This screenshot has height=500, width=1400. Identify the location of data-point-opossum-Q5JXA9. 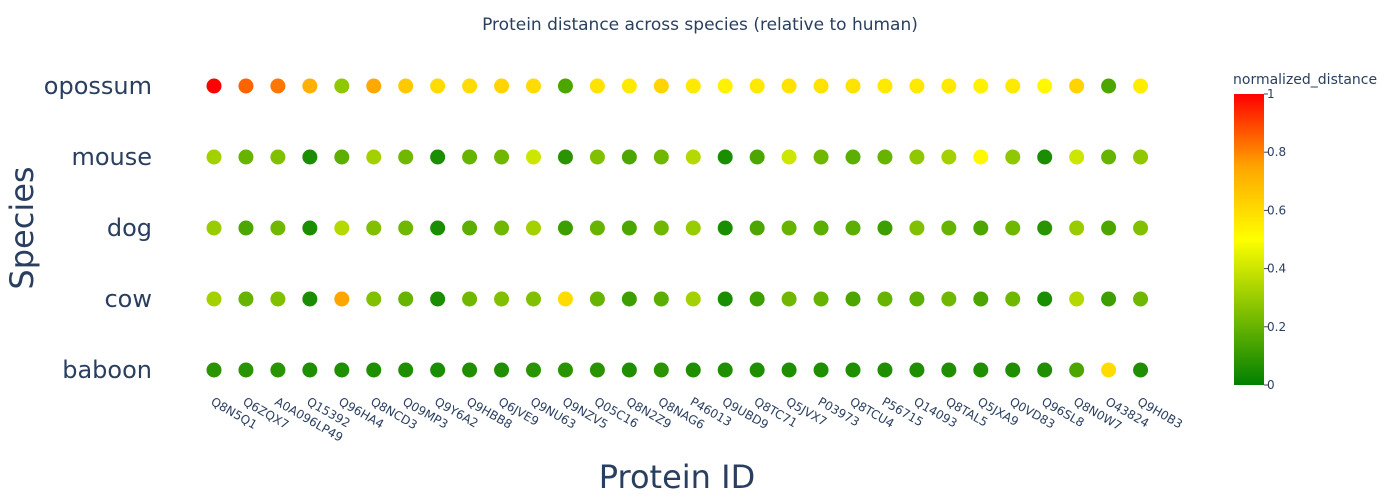
(981, 86).